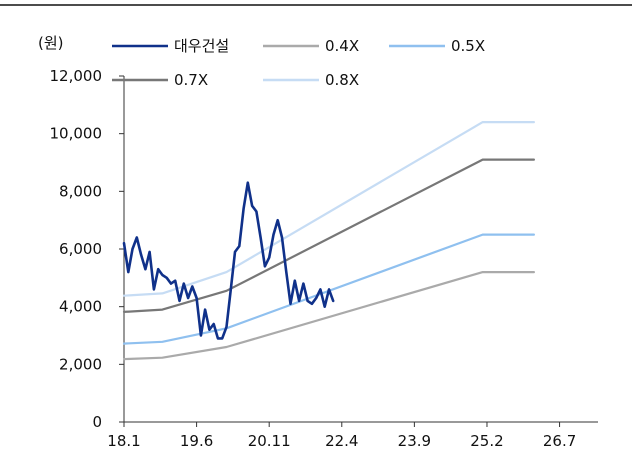 This screenshot has height=465, width=632. Describe the element at coordinates (342, 46) in the screenshot. I see `legend-label-1: 0.4X` at that location.